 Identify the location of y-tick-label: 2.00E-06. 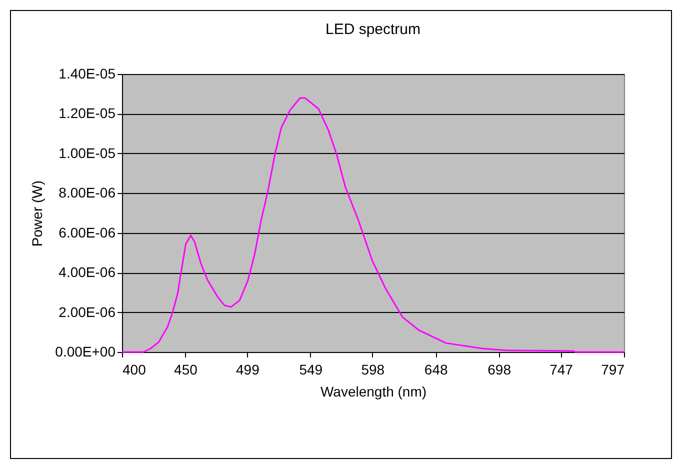
(87, 312).